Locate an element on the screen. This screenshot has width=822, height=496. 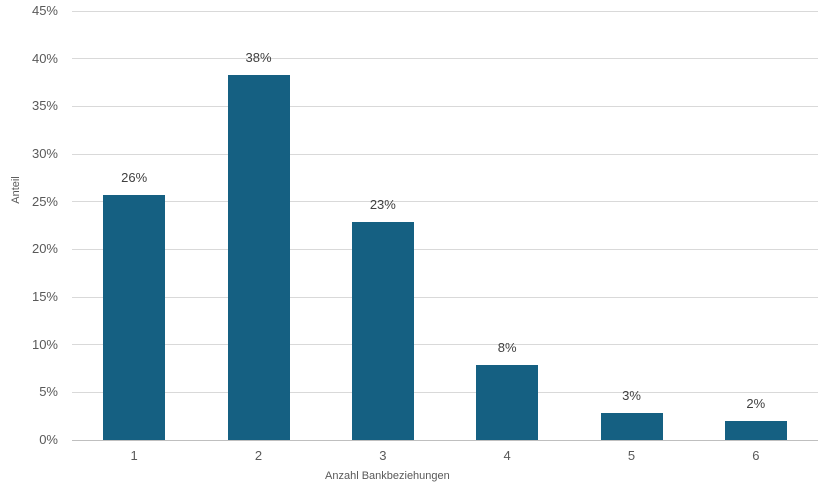
y-tick-label: 20% is located at coordinates (44, 249).